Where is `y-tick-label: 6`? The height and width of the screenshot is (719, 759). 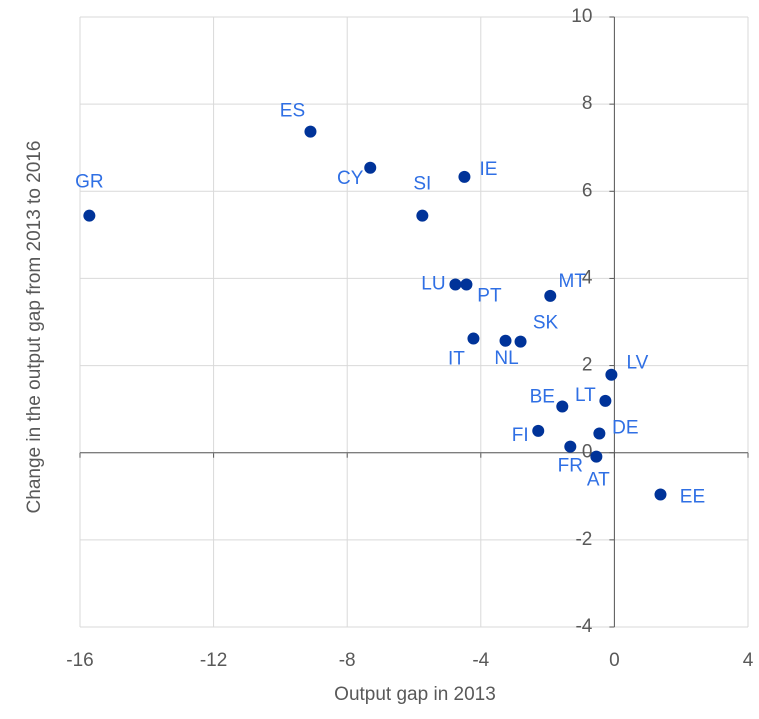 y-tick-label: 6 is located at coordinates (587, 190).